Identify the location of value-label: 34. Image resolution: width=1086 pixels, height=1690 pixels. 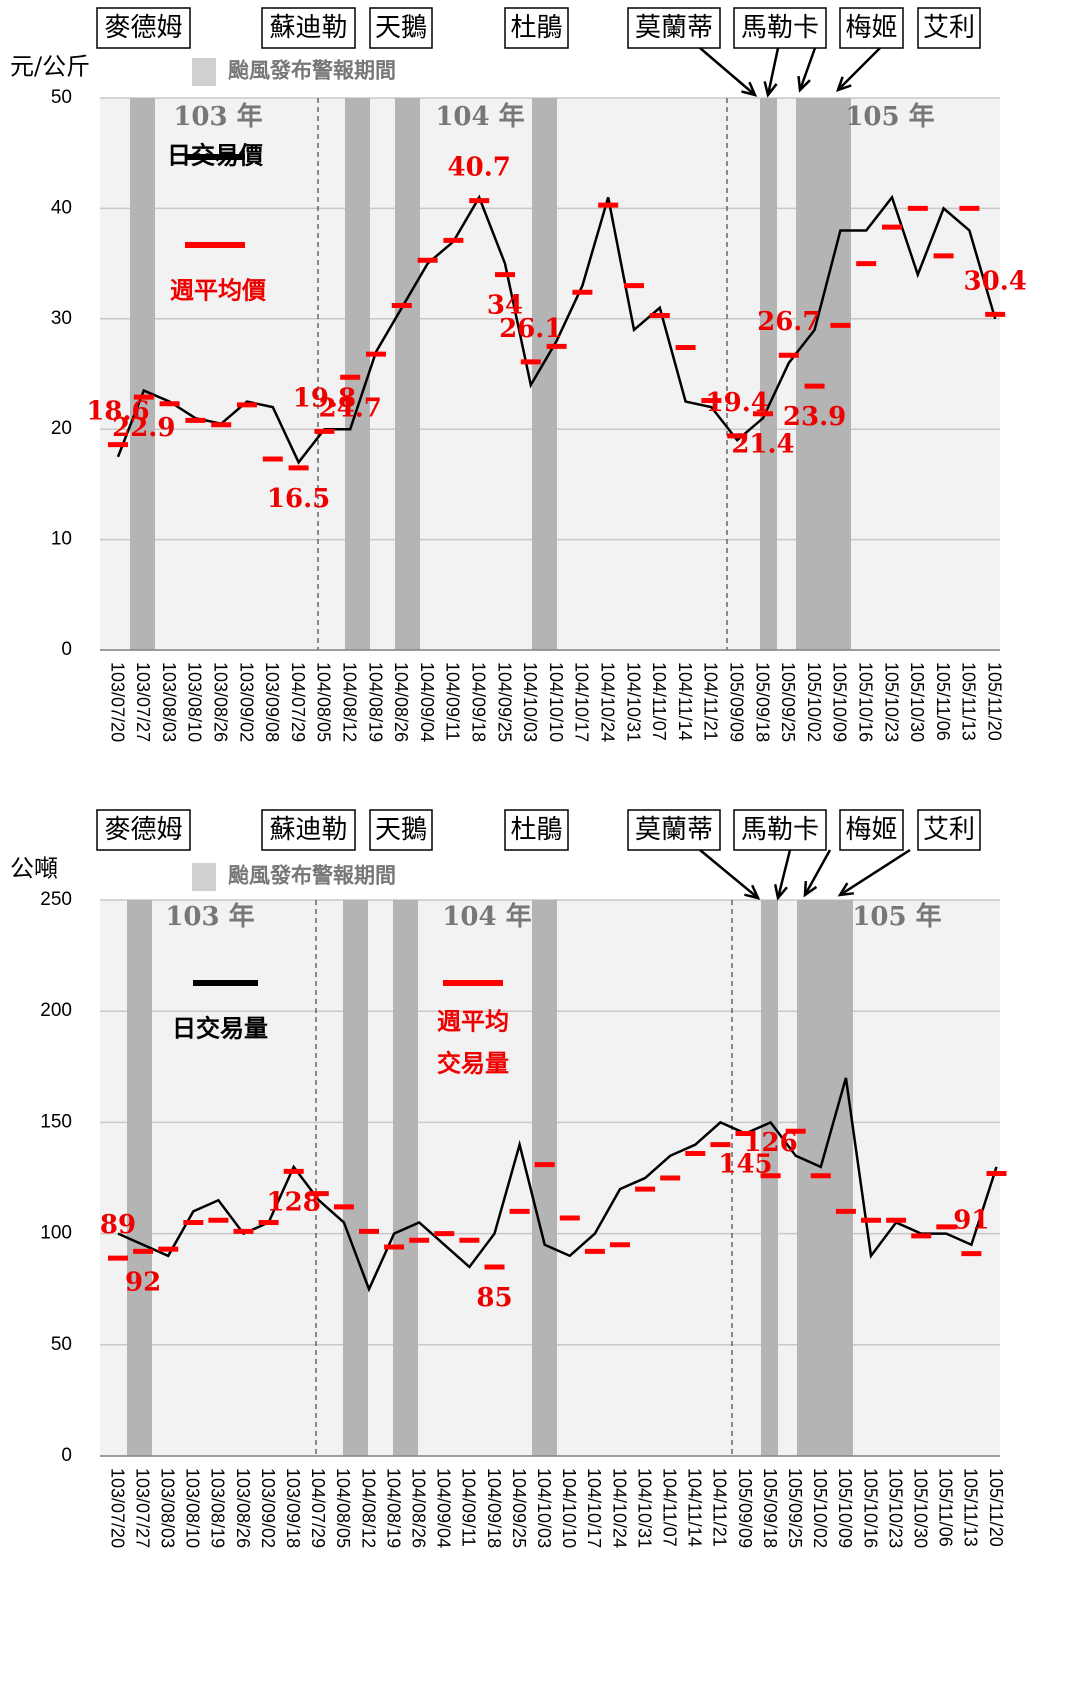
(505, 306).